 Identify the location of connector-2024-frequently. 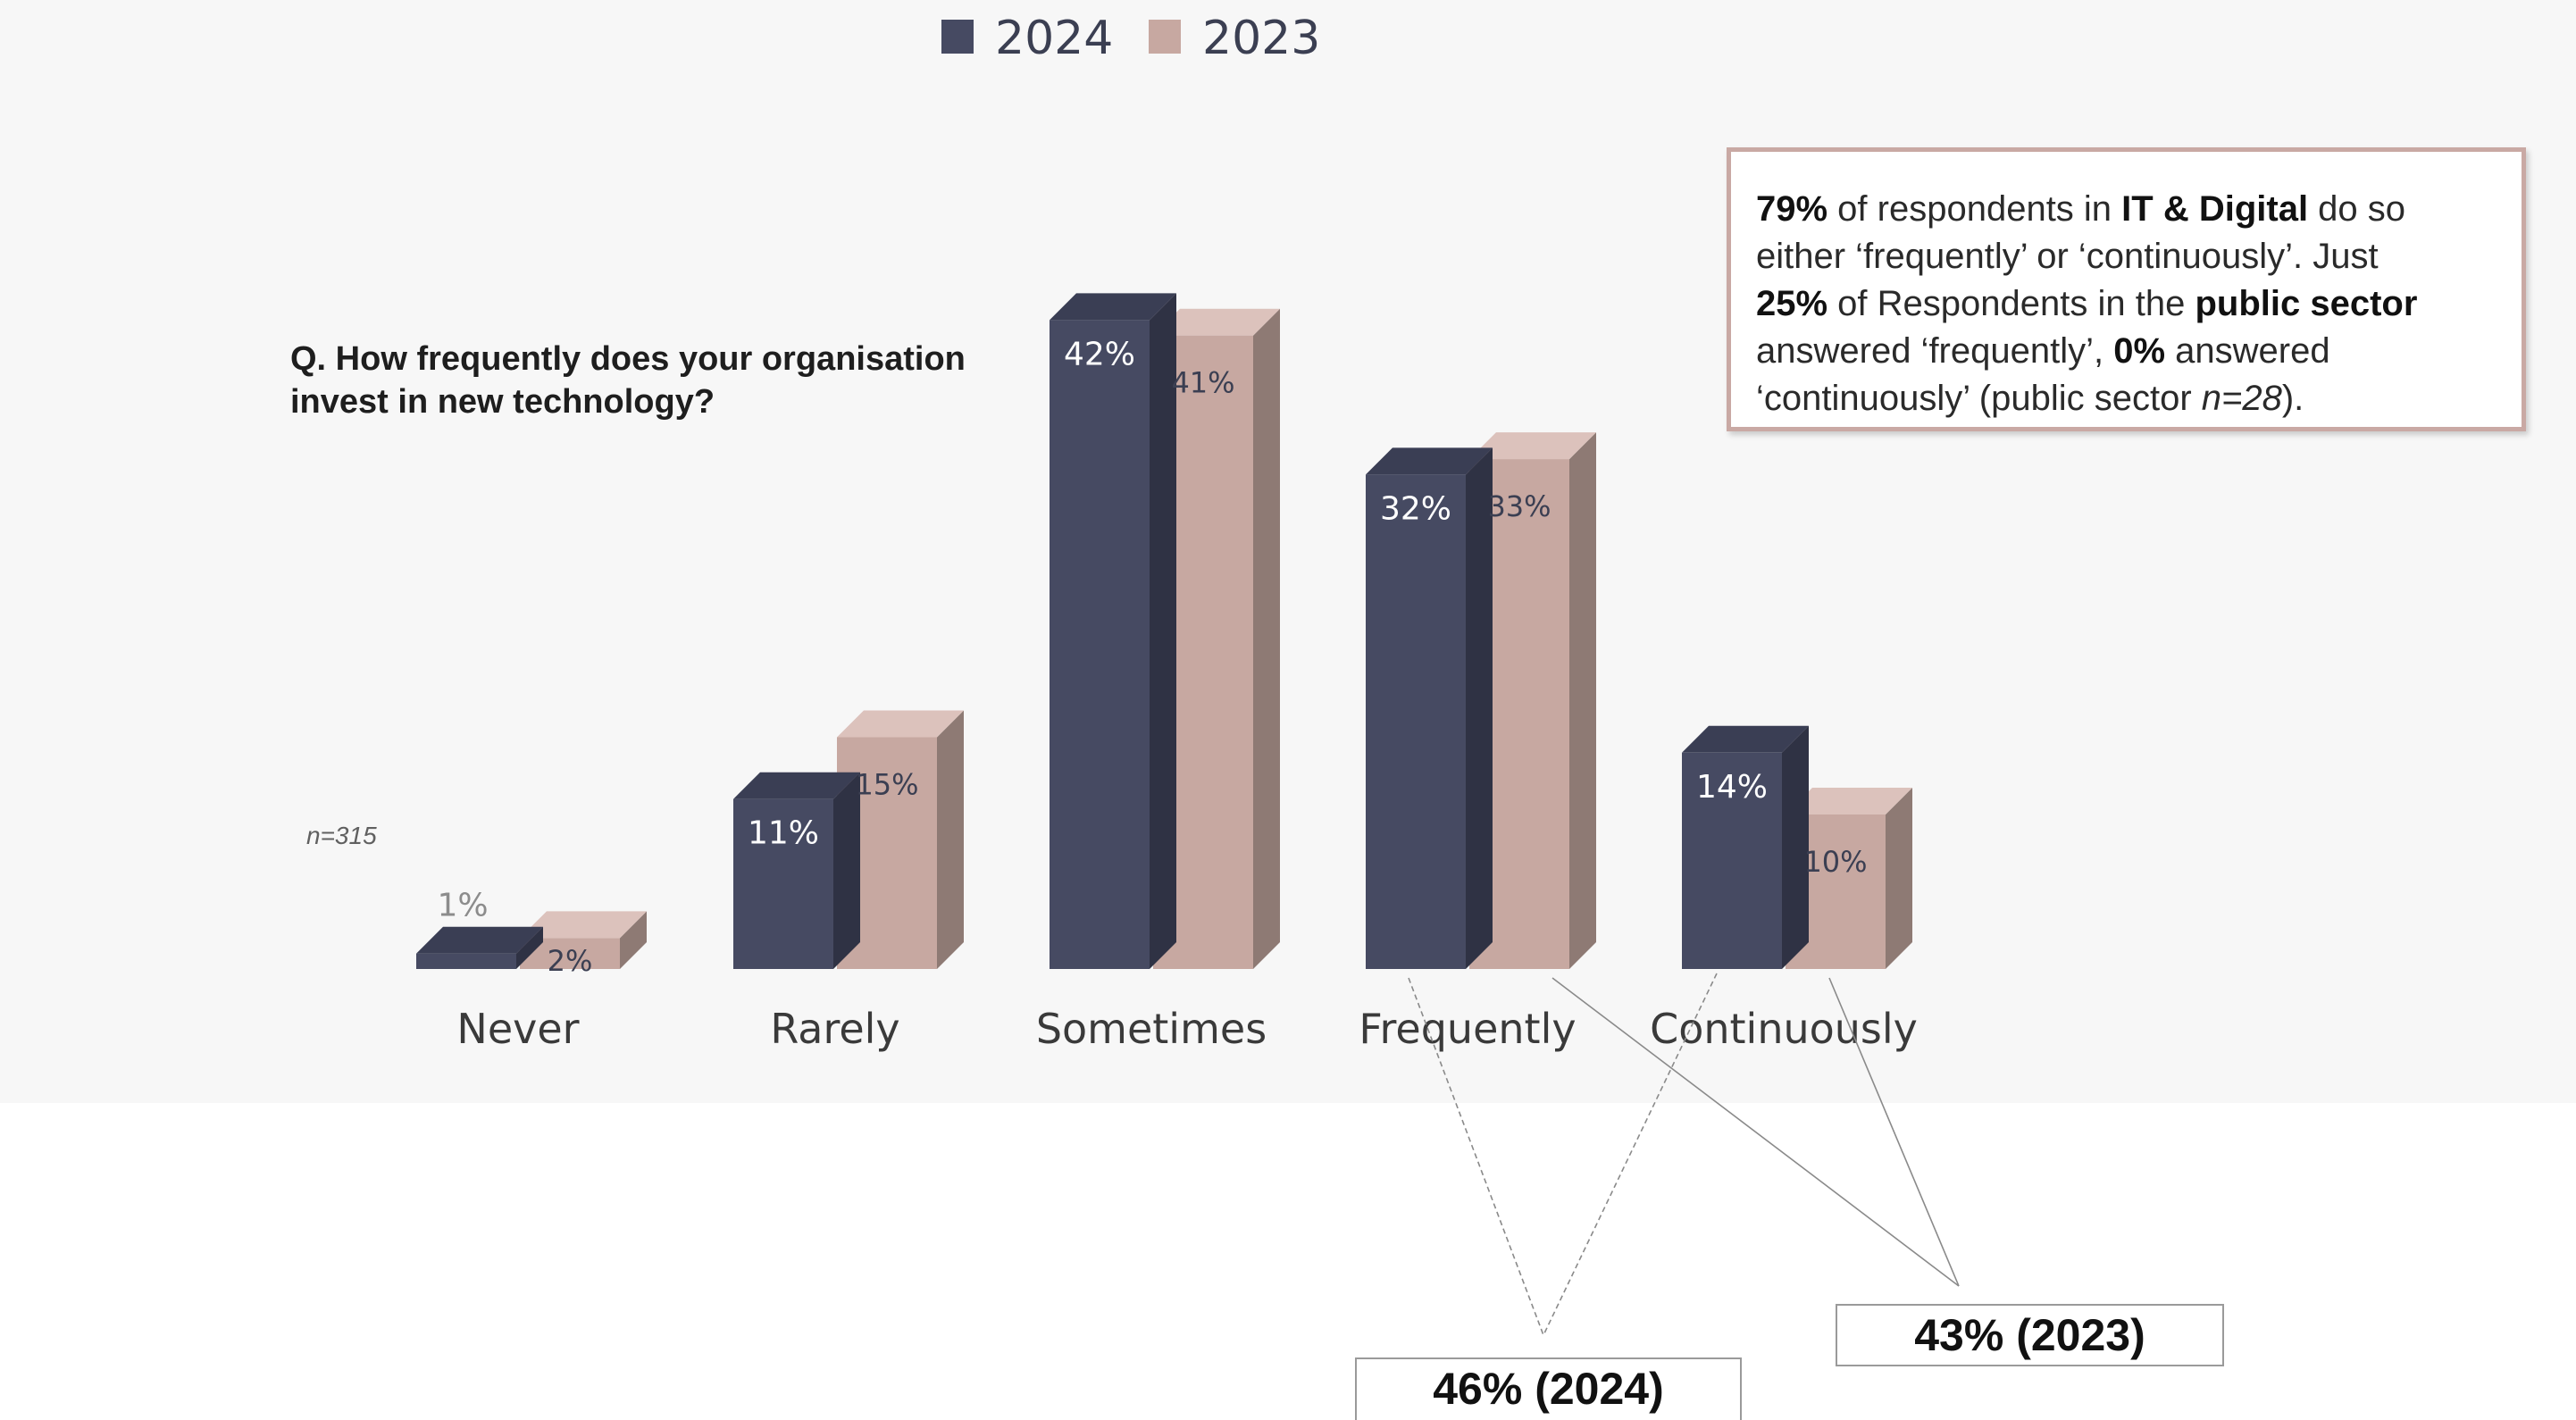
(1476, 1156).